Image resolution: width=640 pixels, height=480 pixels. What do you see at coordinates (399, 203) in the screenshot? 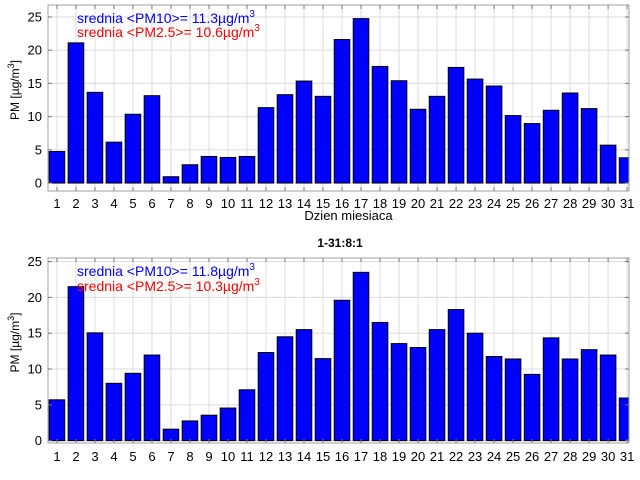
I see `x-tick-label: 19` at bounding box center [399, 203].